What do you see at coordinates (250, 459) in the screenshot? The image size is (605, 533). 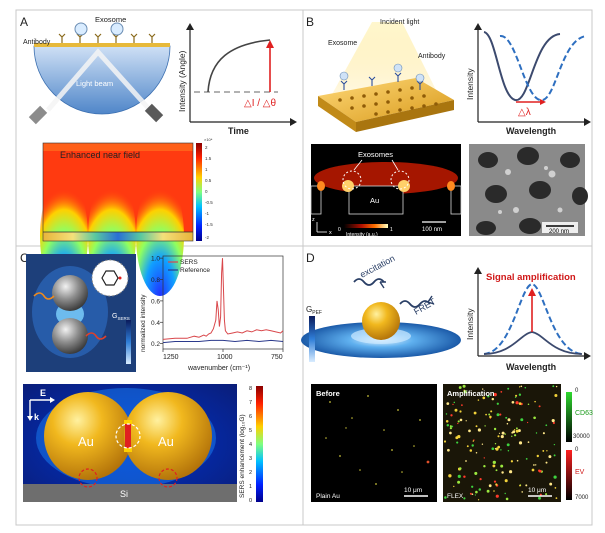 I see `sers-cb-tick-5: 3` at bounding box center [250, 459].